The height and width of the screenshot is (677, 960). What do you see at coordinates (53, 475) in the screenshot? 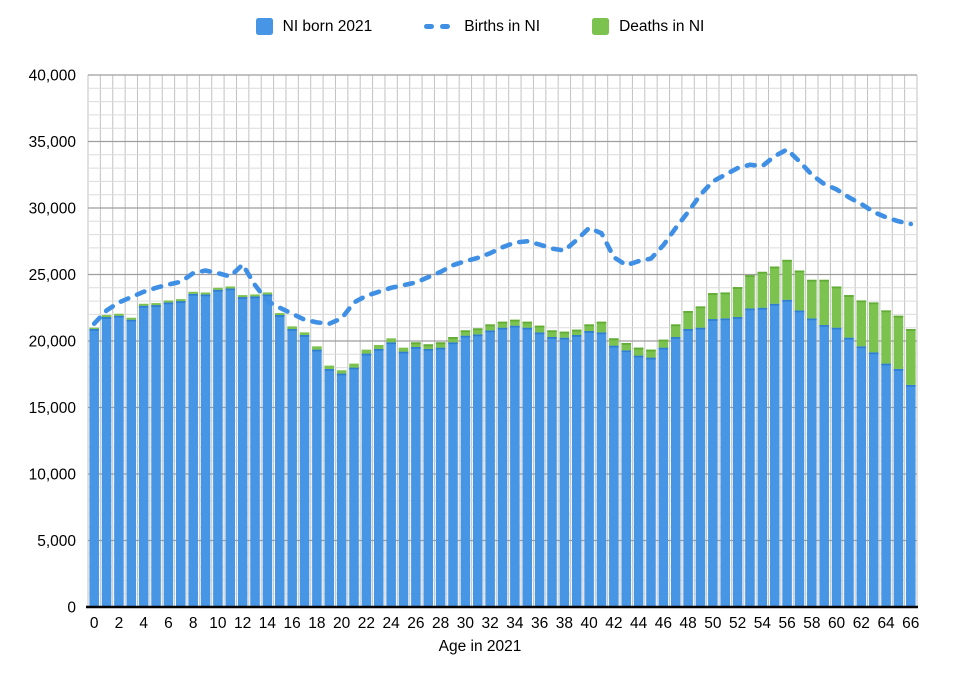
I see `y-tick-label: 10,000` at bounding box center [53, 475].